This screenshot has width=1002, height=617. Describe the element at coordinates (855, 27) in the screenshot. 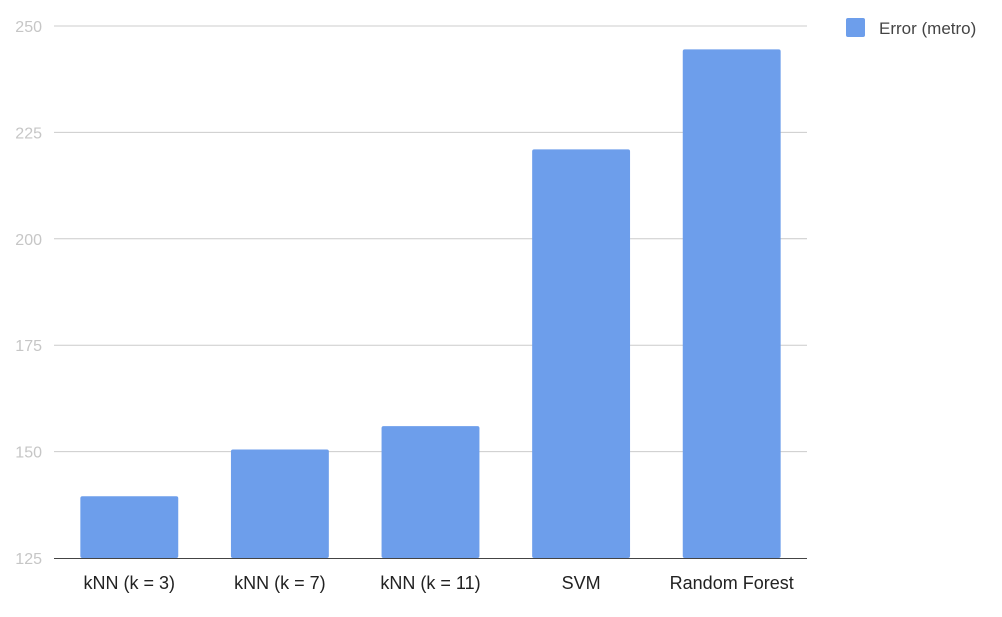

I see `legend-swatch` at that location.